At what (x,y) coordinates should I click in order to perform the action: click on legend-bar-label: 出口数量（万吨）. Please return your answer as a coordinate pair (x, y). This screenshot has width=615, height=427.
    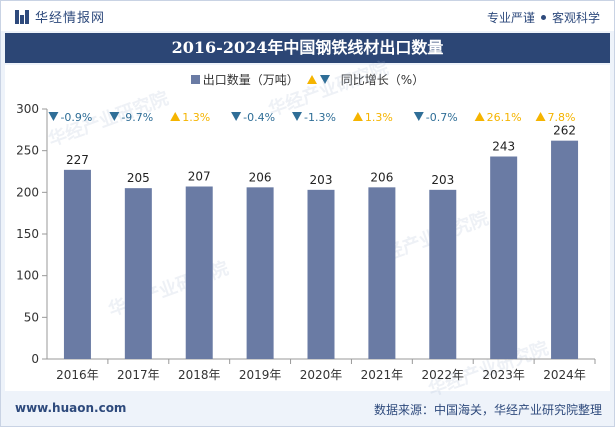
    Looking at the image, I should click on (250, 80).